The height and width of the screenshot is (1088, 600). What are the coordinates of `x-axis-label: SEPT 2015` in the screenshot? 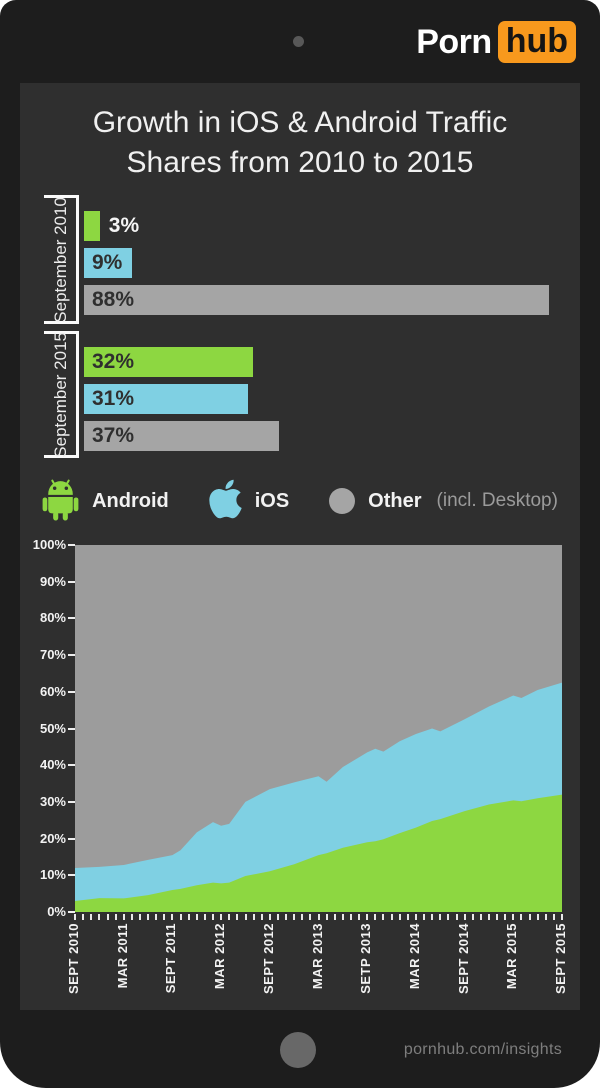 It's located at (560, 958).